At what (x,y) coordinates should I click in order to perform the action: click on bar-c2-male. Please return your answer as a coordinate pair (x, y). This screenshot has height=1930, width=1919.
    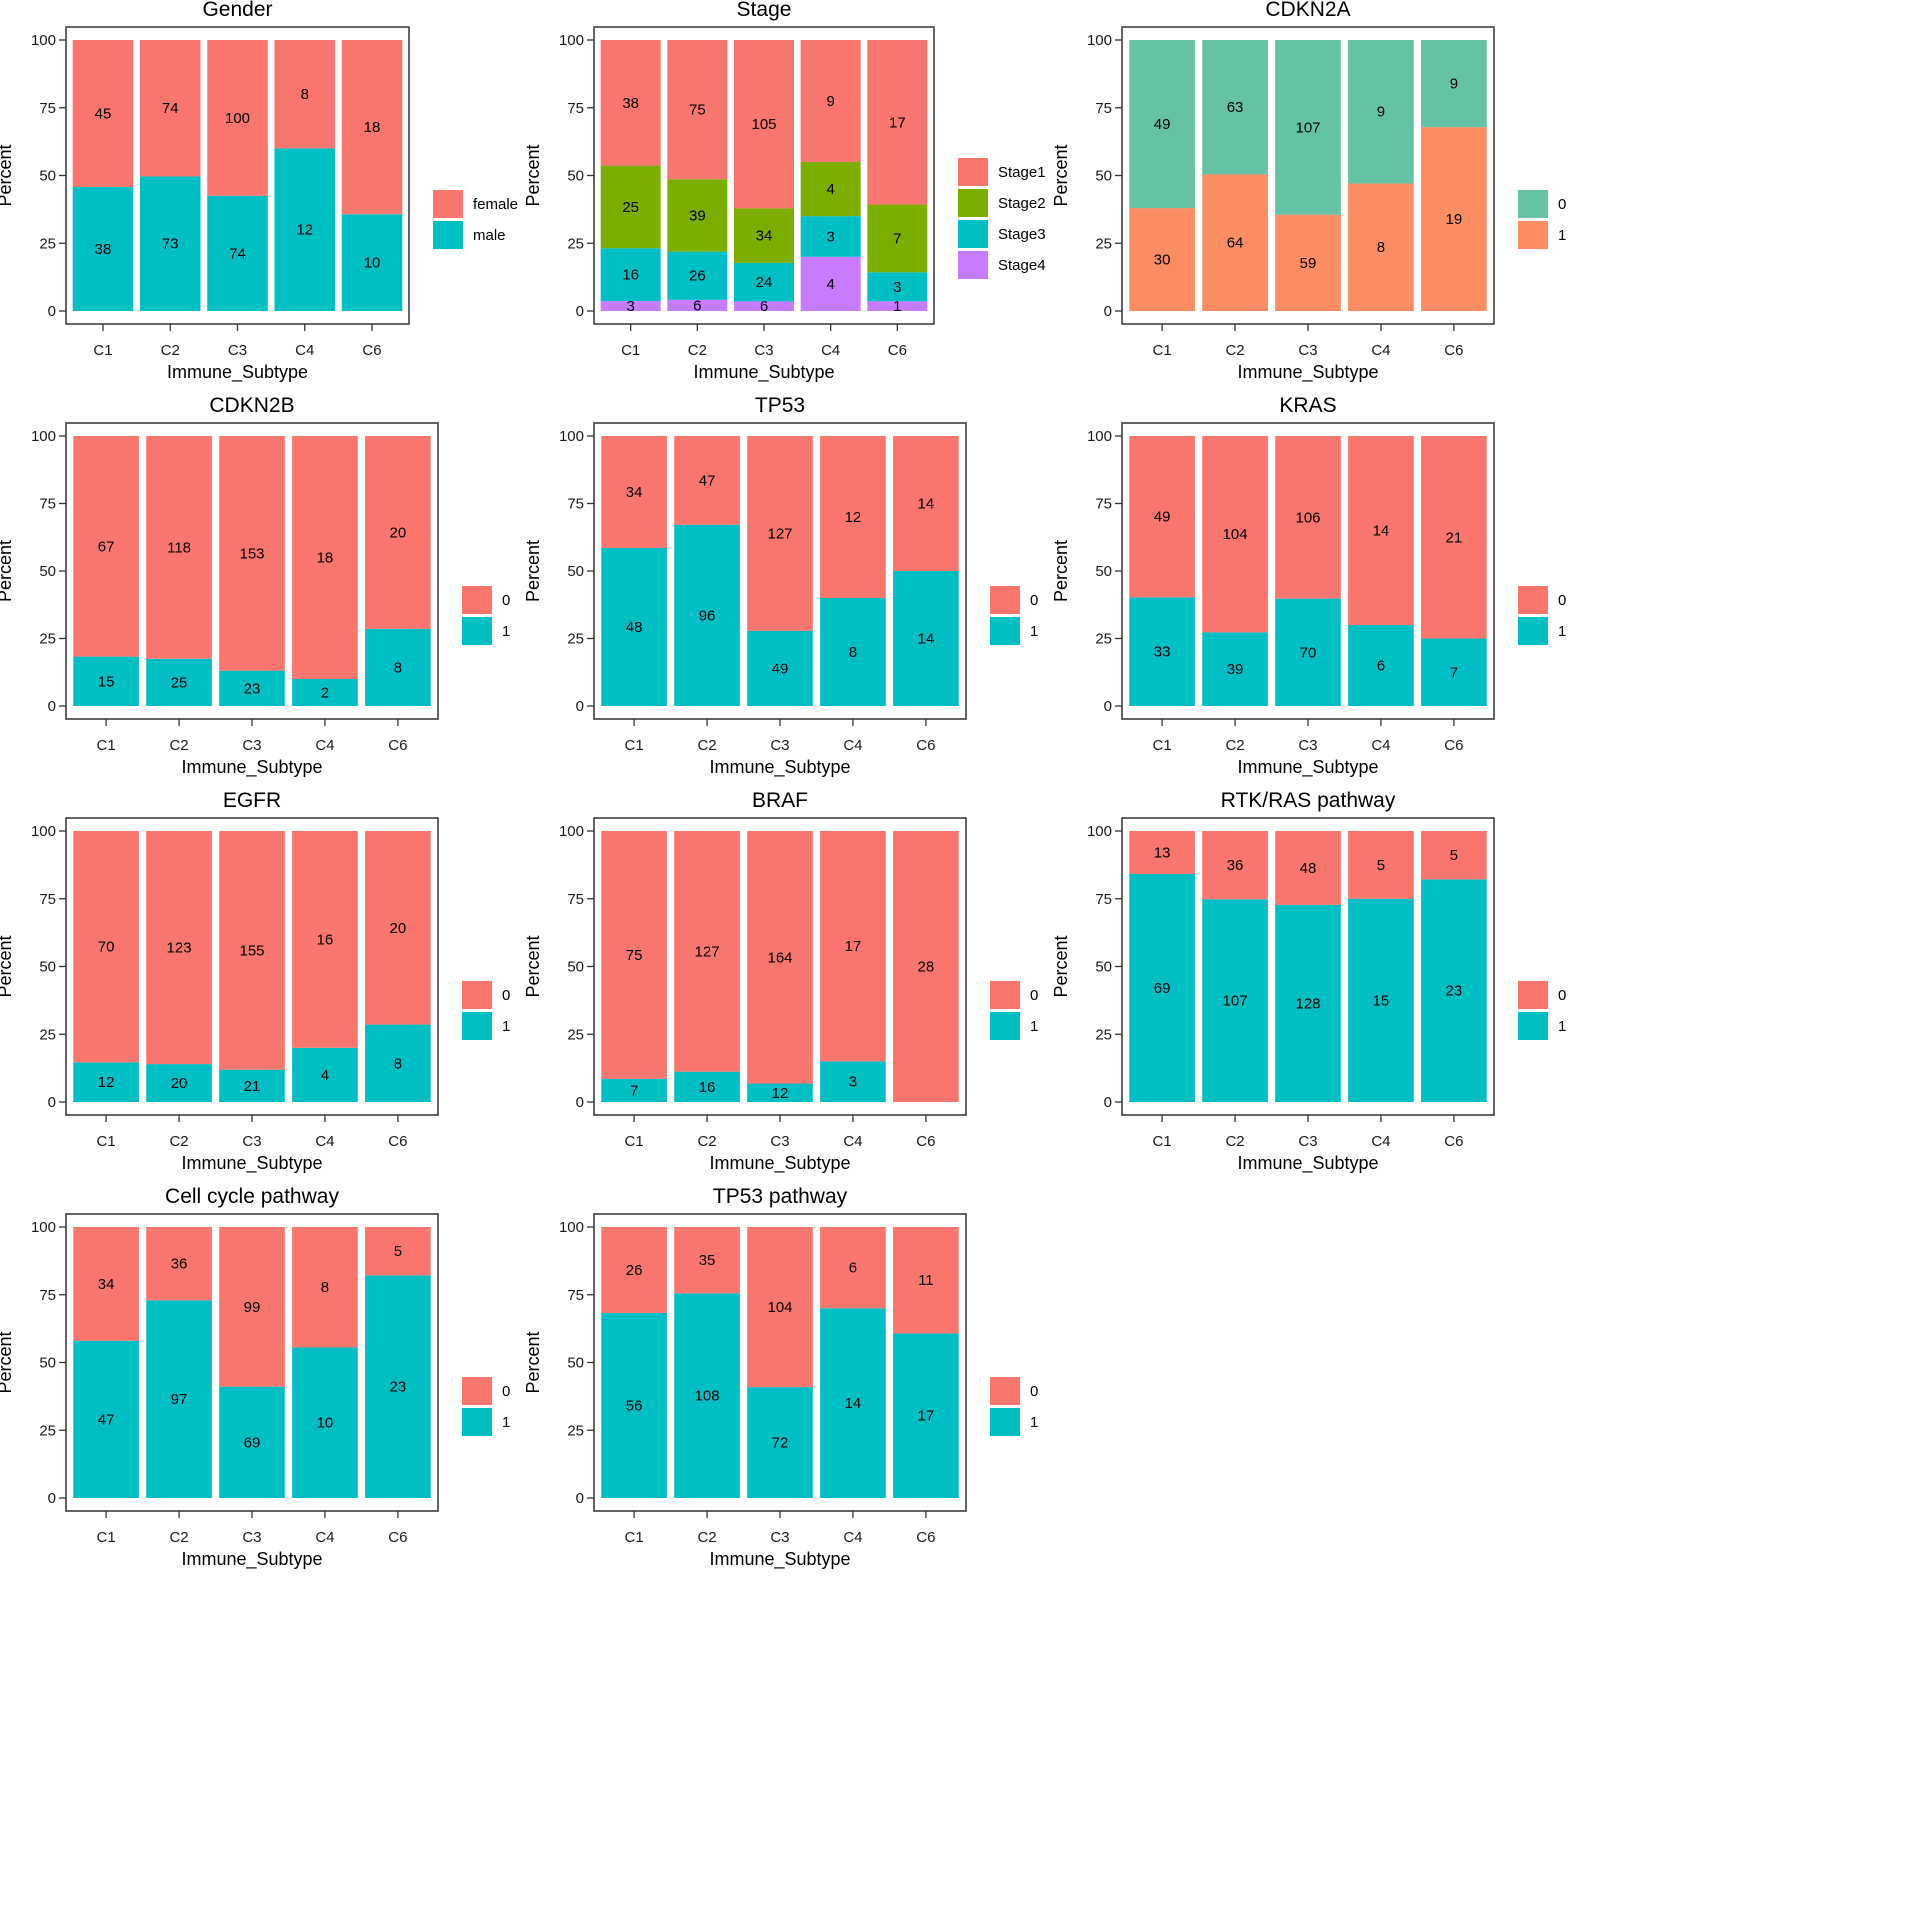
    Looking at the image, I should click on (170, 243).